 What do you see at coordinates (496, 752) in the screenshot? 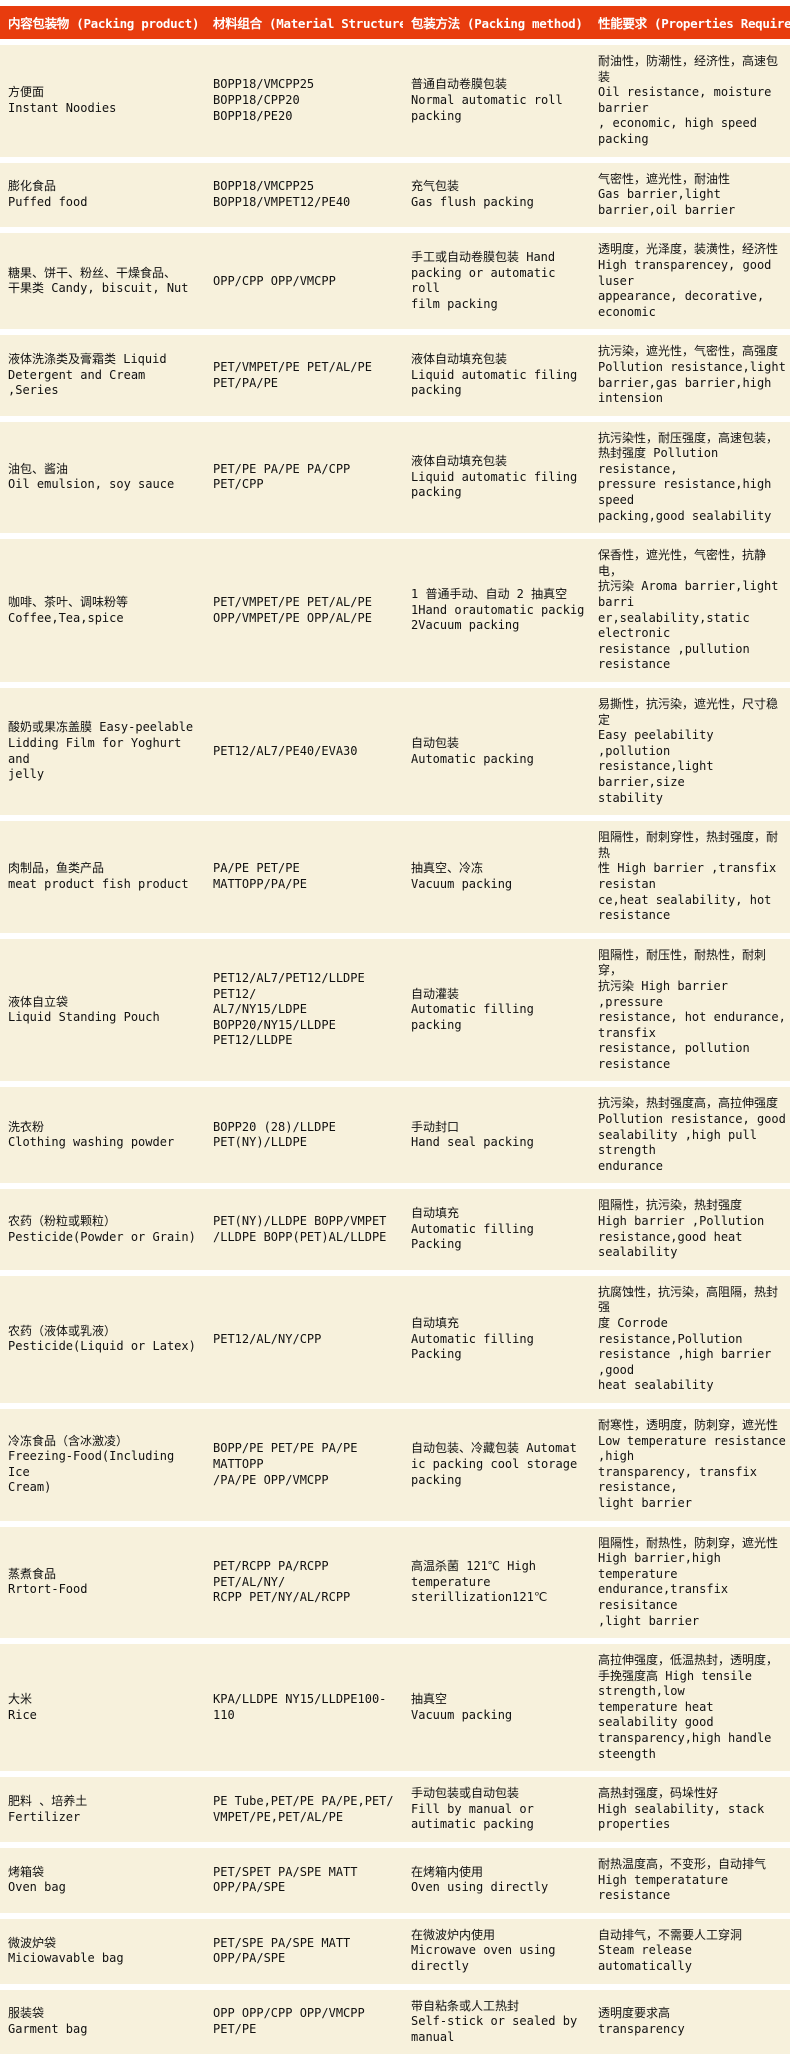
I see `cell-method: 自动包装 Automatic packing` at bounding box center [496, 752].